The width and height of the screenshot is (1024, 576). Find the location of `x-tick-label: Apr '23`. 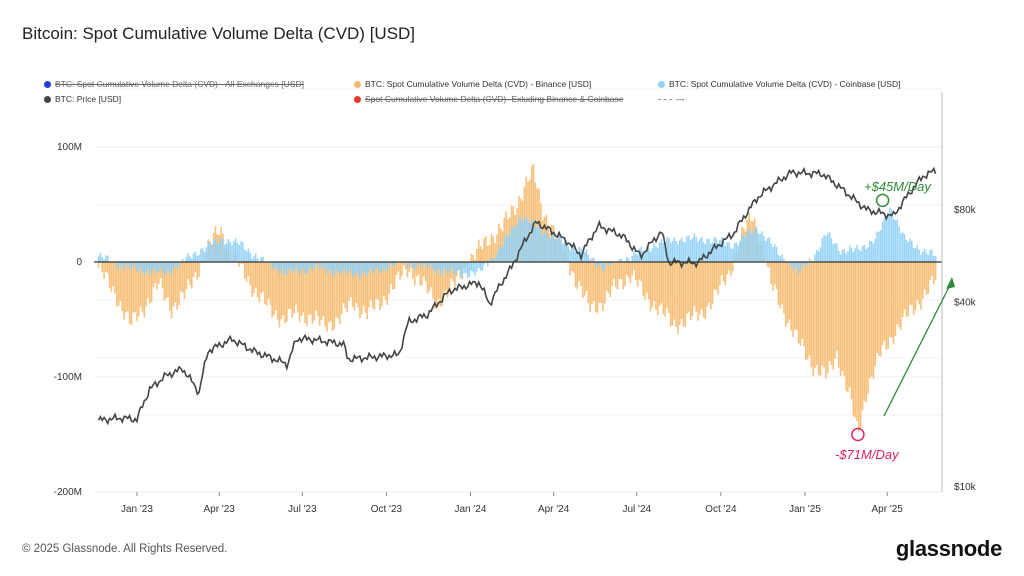

x-tick-label: Apr '23 is located at coordinates (220, 509).